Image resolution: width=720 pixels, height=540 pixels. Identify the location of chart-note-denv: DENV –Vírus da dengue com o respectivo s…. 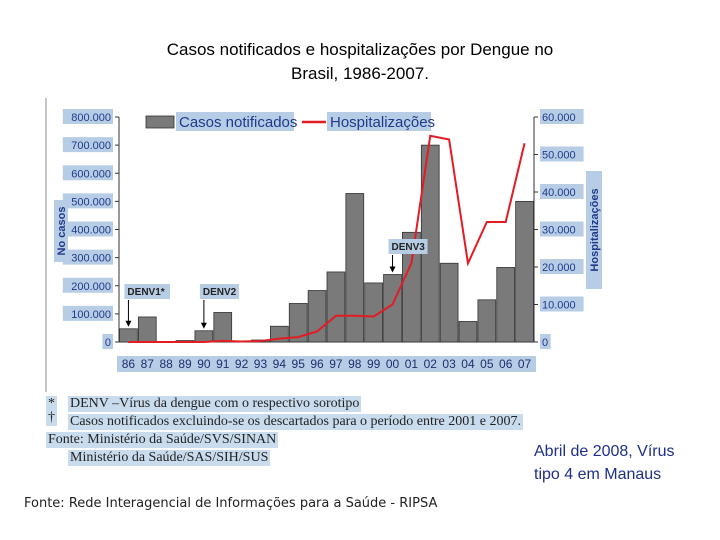
(215, 404).